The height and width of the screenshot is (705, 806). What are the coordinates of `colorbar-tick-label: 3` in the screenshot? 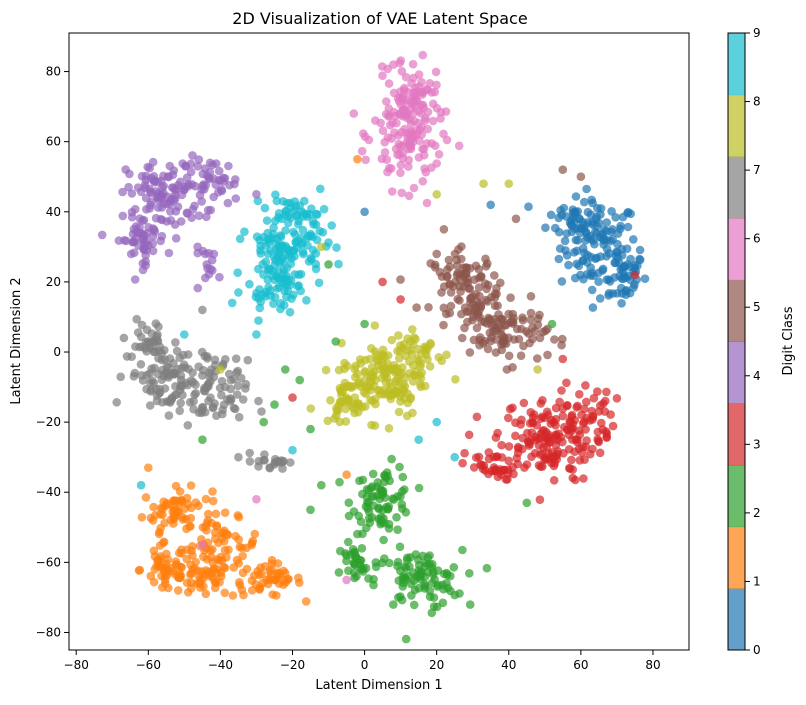 It's located at (757, 444).